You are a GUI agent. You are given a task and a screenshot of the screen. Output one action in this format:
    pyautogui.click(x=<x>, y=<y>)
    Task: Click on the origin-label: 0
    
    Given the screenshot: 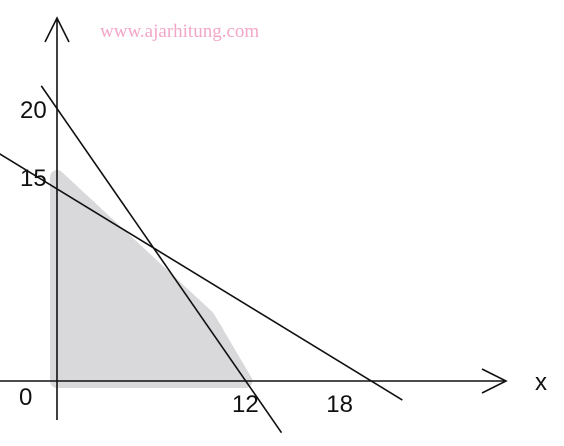 What is the action you would take?
    pyautogui.click(x=25, y=397)
    